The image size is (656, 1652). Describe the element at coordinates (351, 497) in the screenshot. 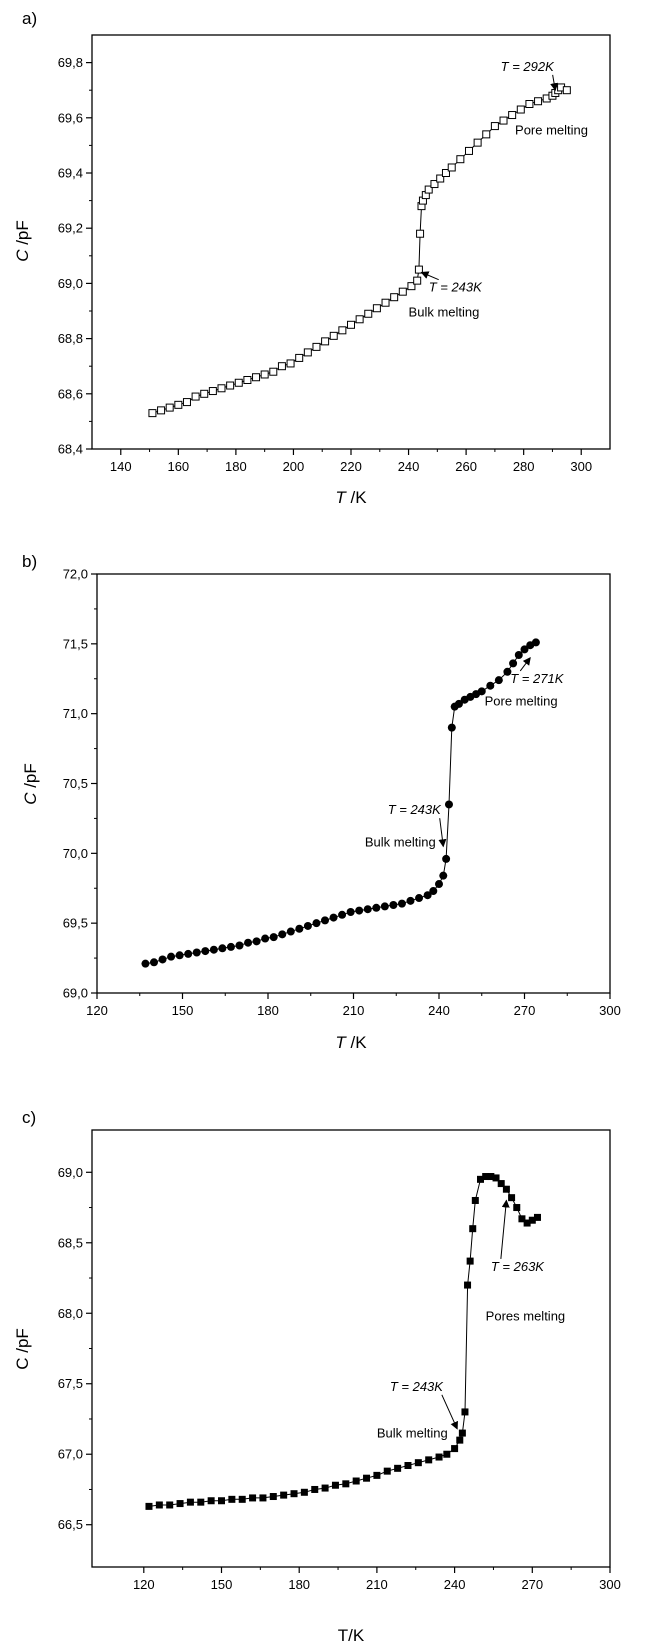

I see `x-axis-label: T /K` at that location.